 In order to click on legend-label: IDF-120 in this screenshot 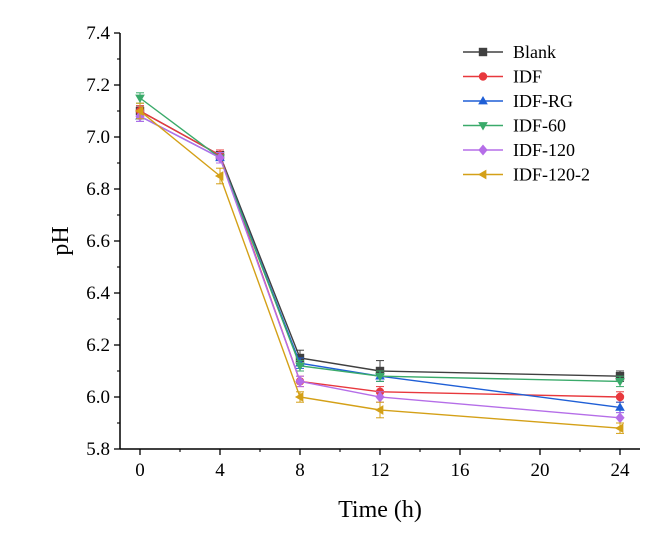, I will do `click(544, 150)`.